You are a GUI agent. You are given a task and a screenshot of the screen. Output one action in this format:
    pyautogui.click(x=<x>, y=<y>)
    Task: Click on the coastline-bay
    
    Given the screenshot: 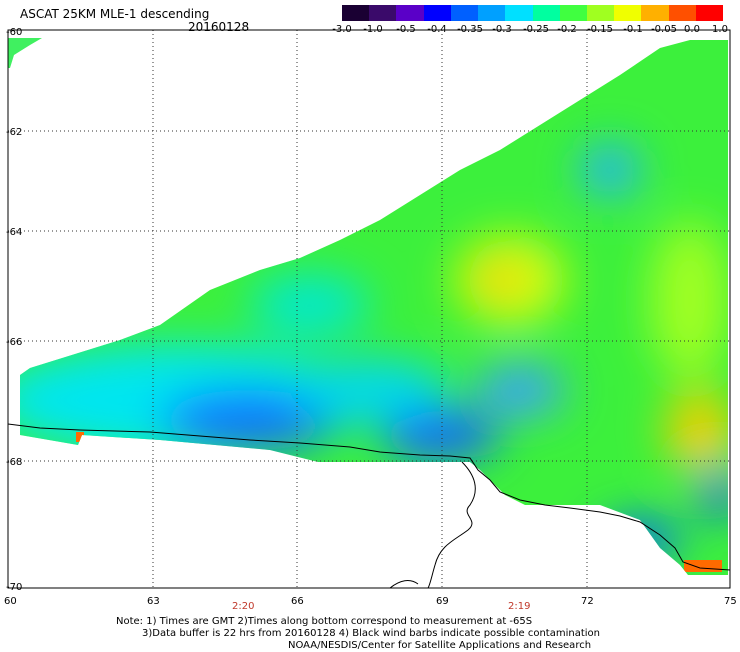 What is the action you would take?
    pyautogui.click(x=404, y=584)
    